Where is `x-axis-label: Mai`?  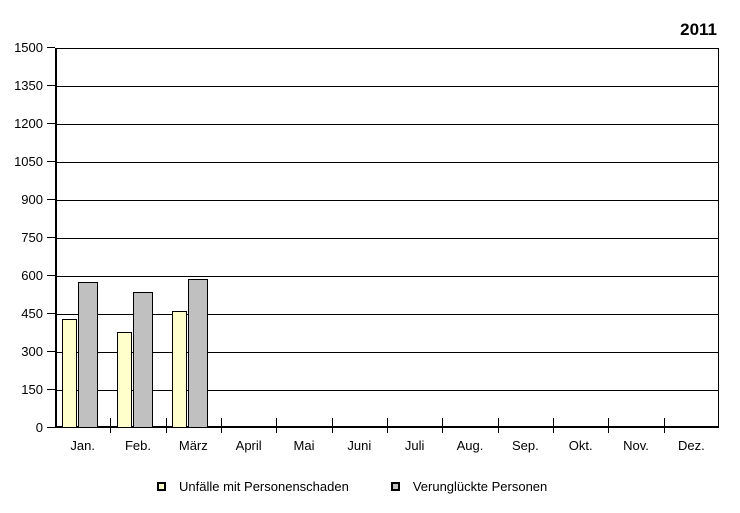 x-axis-label: Mai is located at coordinates (304, 445).